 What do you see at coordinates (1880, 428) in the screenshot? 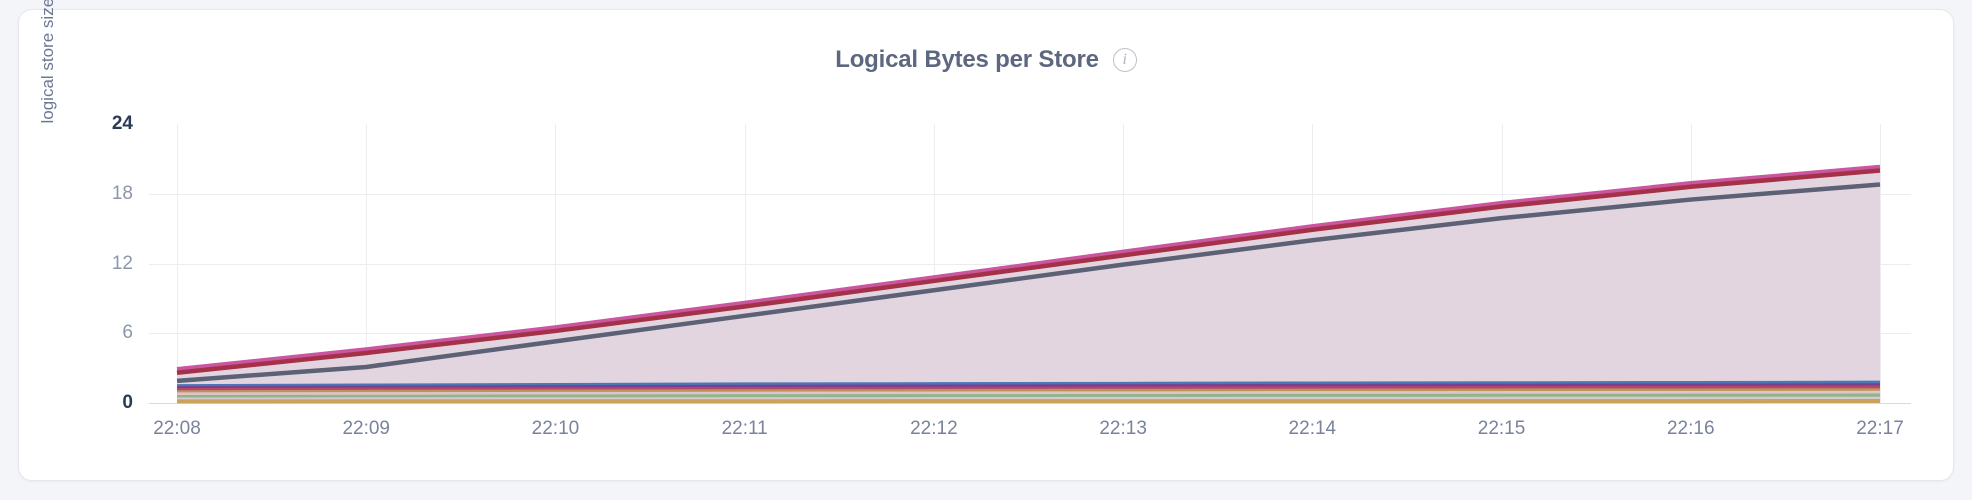
I see `x-axis-tick-label: 22:17` at bounding box center [1880, 428].